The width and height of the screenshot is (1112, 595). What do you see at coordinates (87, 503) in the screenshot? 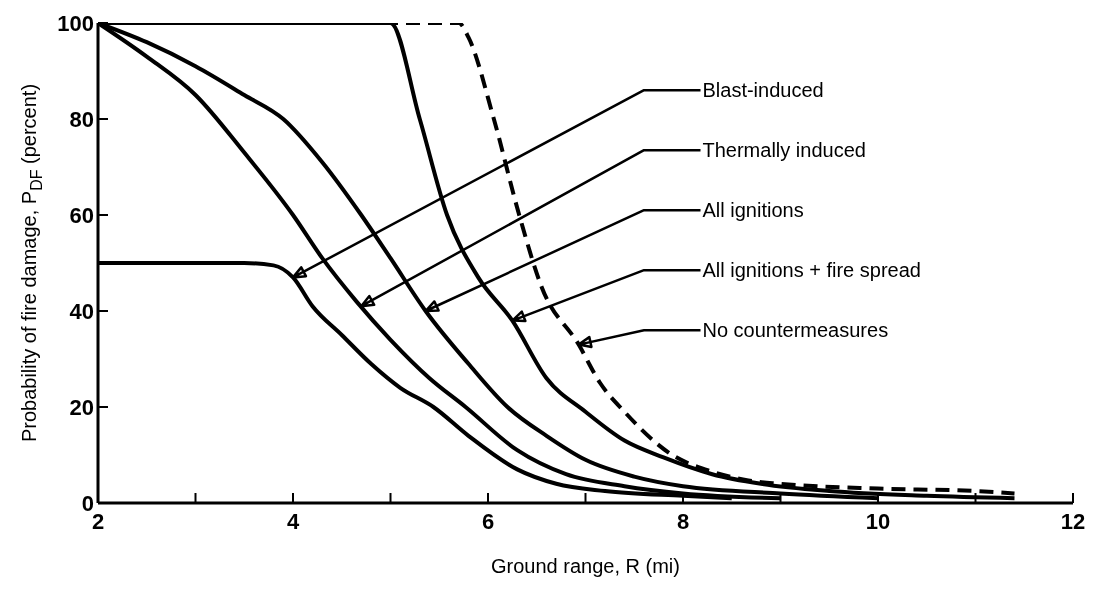
I see `y-tick-label: 0` at bounding box center [87, 503].